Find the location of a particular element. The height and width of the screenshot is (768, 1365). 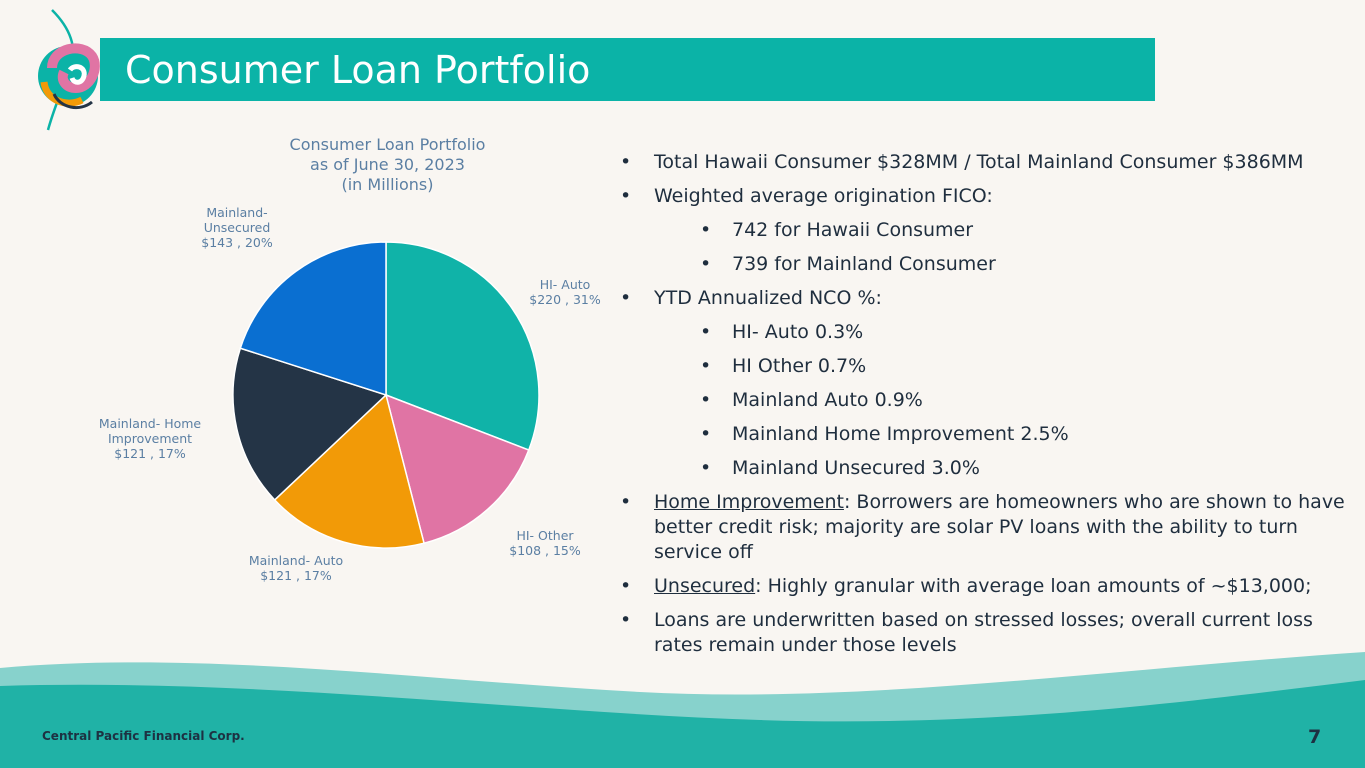

pie-slice-hi-other is located at coordinates (457, 469).